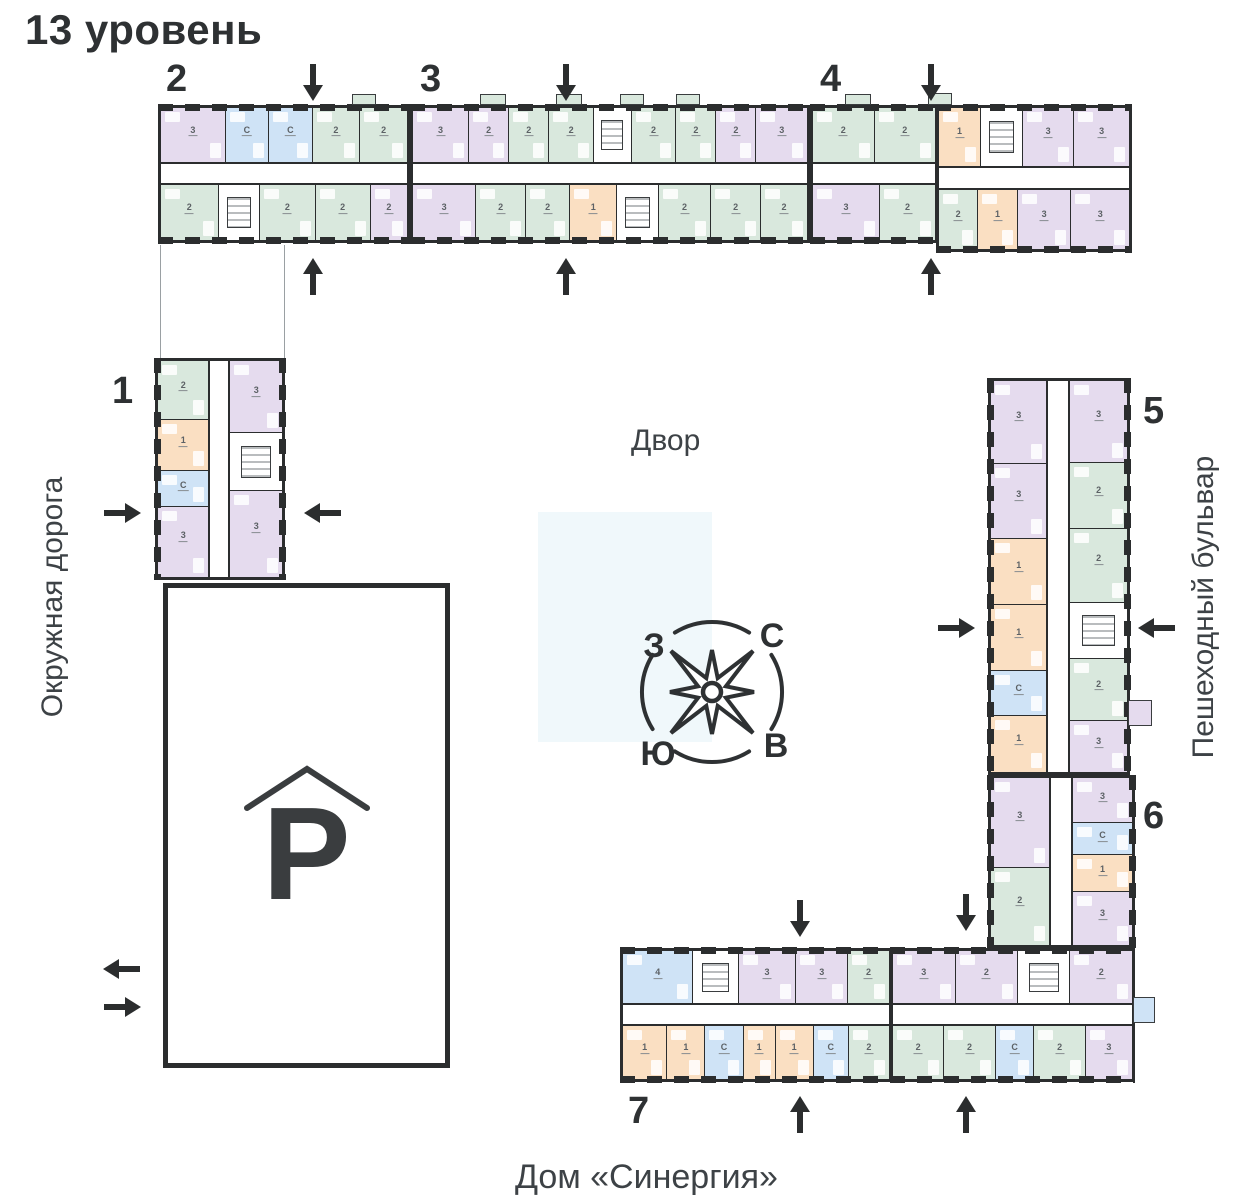 This screenshot has width=1250, height=1200. I want to click on stair-core, so click(239, 212).